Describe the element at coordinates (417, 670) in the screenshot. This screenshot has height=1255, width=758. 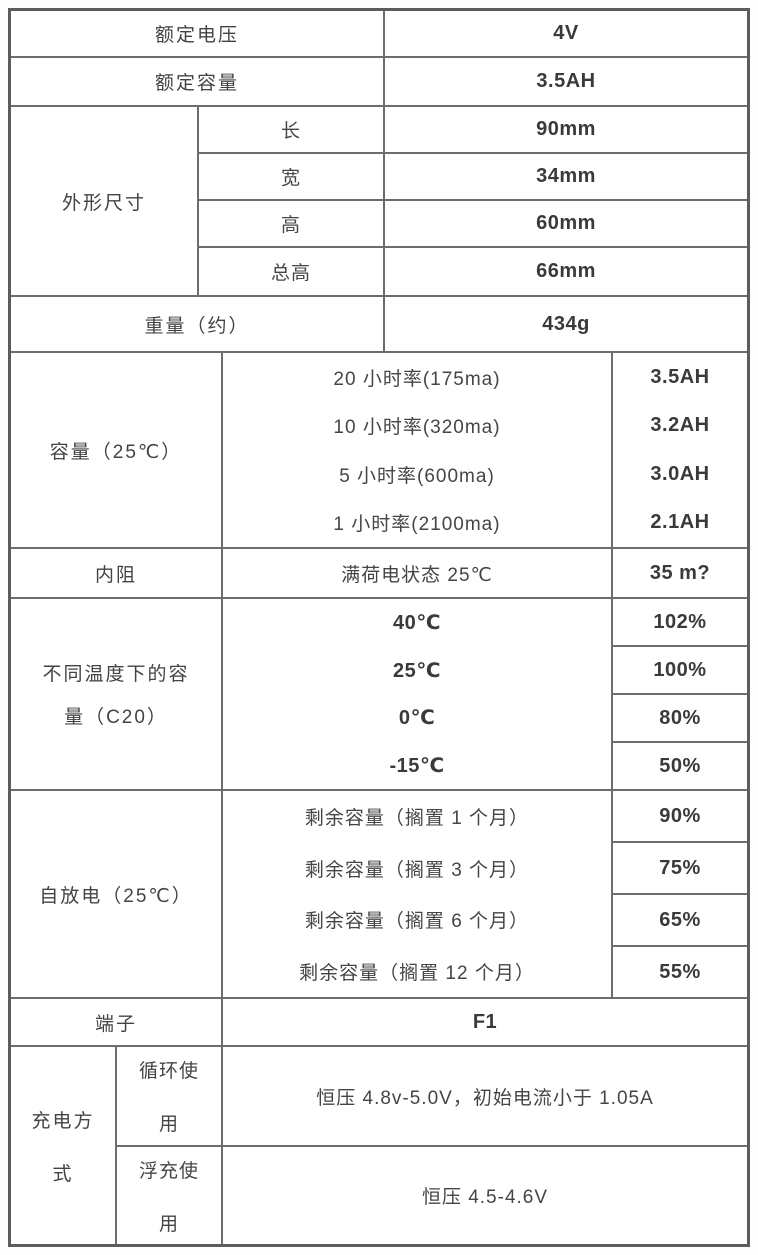
I see `temperature-25c: 25℃` at that location.